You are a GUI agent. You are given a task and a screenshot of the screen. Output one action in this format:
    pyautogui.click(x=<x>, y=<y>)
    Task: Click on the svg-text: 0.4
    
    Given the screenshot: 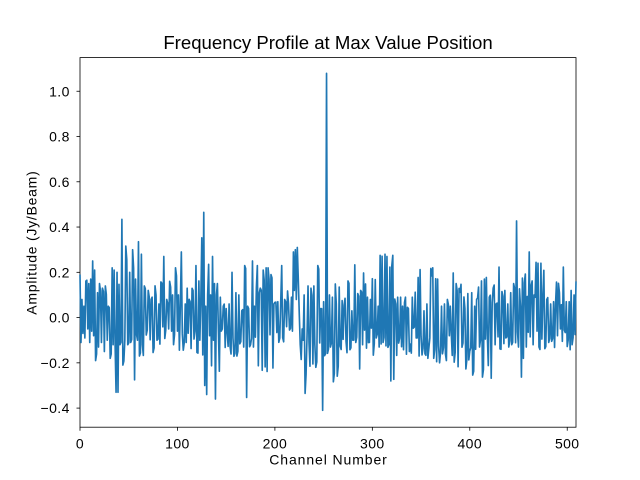 What is the action you would take?
    pyautogui.click(x=59, y=227)
    